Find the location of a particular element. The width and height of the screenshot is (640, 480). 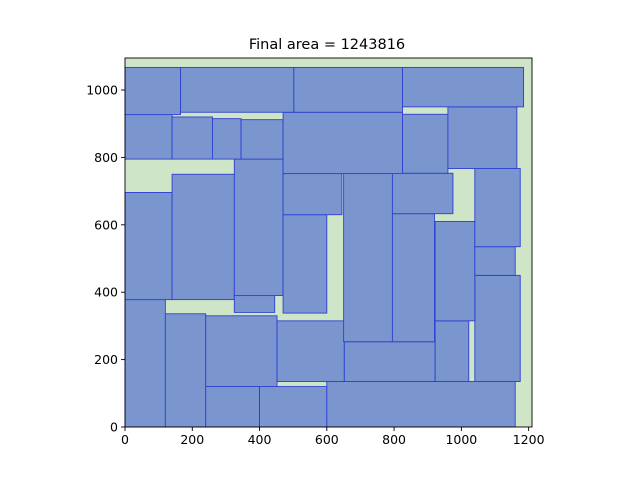

x-axis: 0 200 400 600 800 1000 1200 is located at coordinates (333, 437).